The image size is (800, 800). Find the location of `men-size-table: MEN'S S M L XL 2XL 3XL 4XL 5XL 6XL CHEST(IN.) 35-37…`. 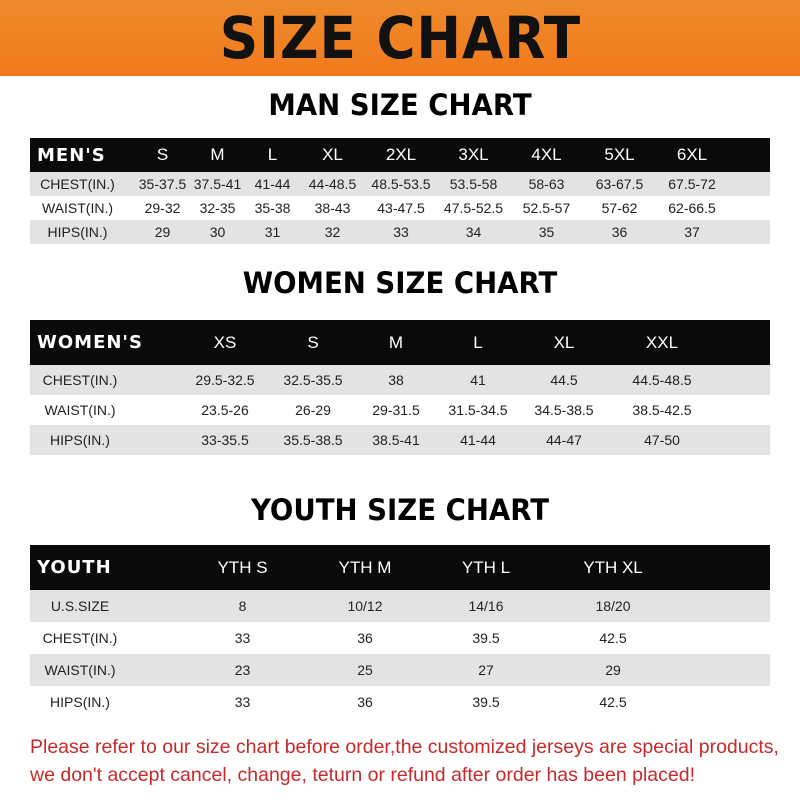

men-size-table: MEN'S S M L XL 2XL 3XL 4XL 5XL 6XL CHEST(IN.) 35-37… is located at coordinates (400, 191).